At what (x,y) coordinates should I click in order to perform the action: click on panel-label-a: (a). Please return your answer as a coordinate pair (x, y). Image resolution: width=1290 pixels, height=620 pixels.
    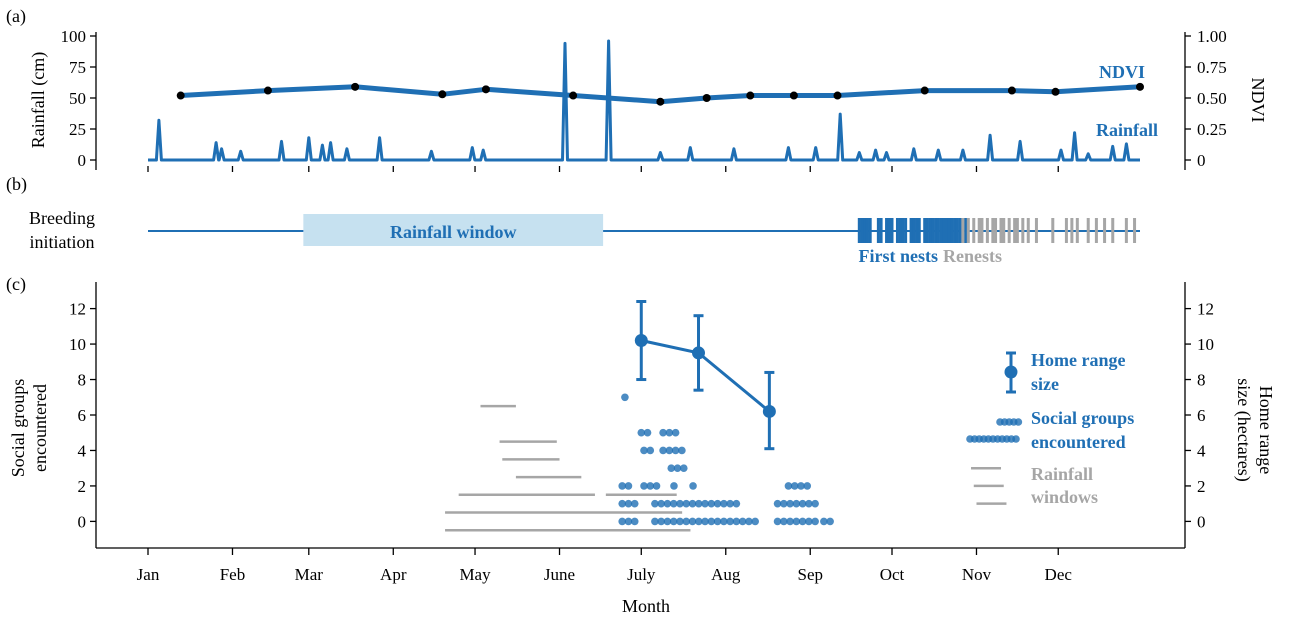
    Looking at the image, I should click on (16, 16).